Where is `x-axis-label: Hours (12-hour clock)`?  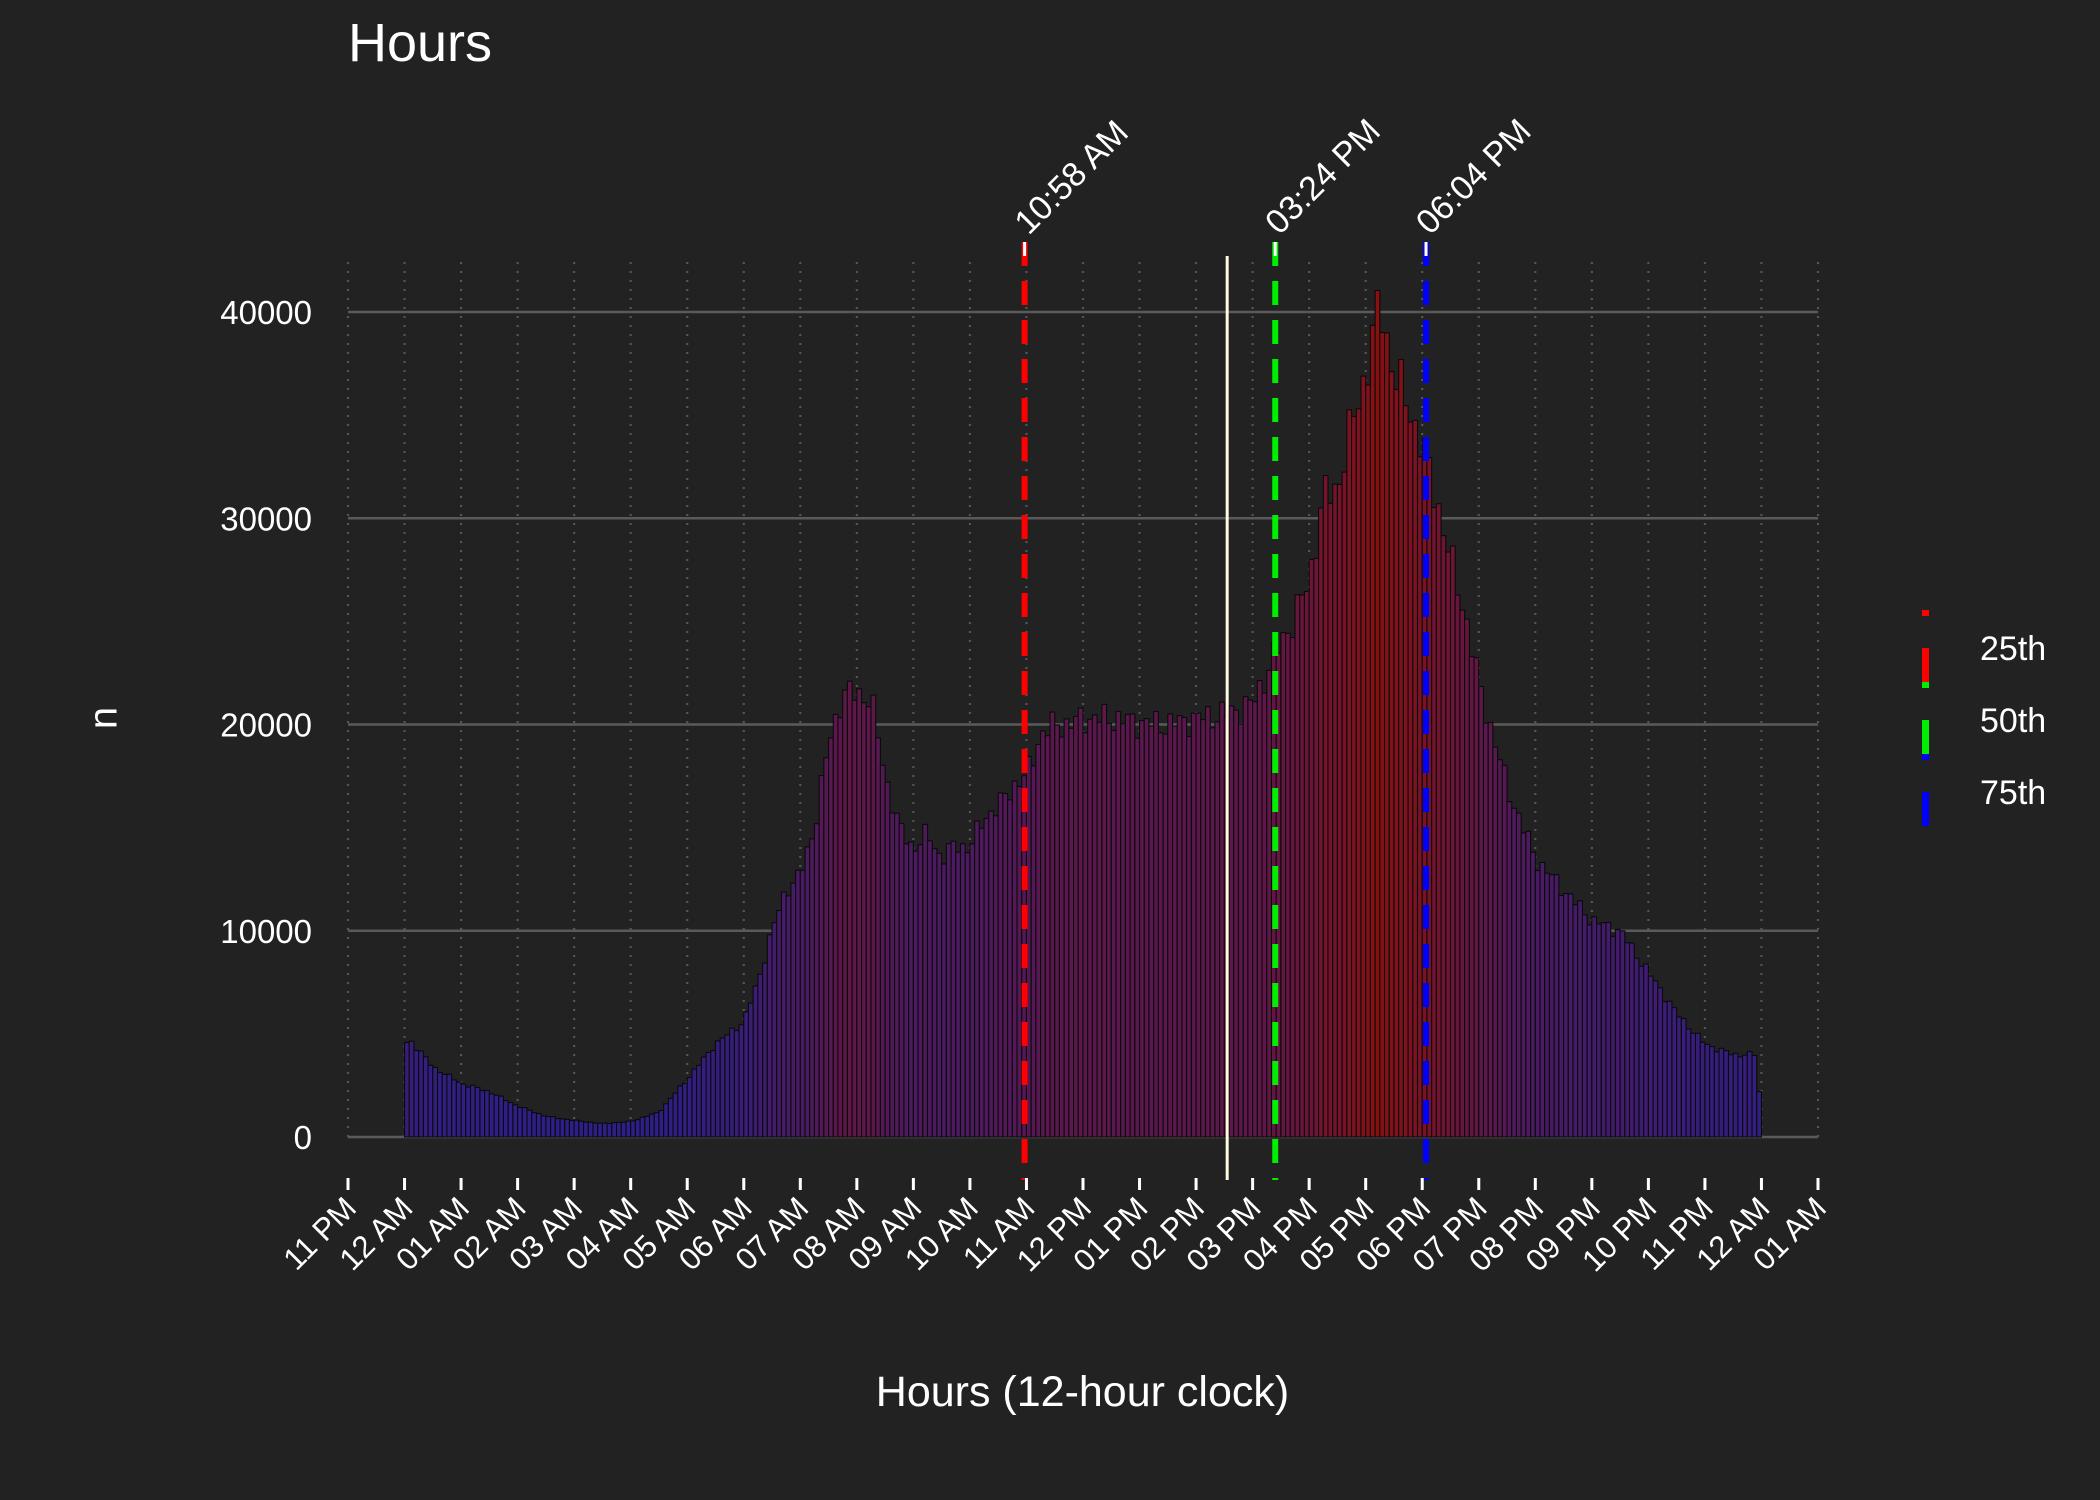
x-axis-label: Hours (12-hour clock) is located at coordinates (1082, 1392).